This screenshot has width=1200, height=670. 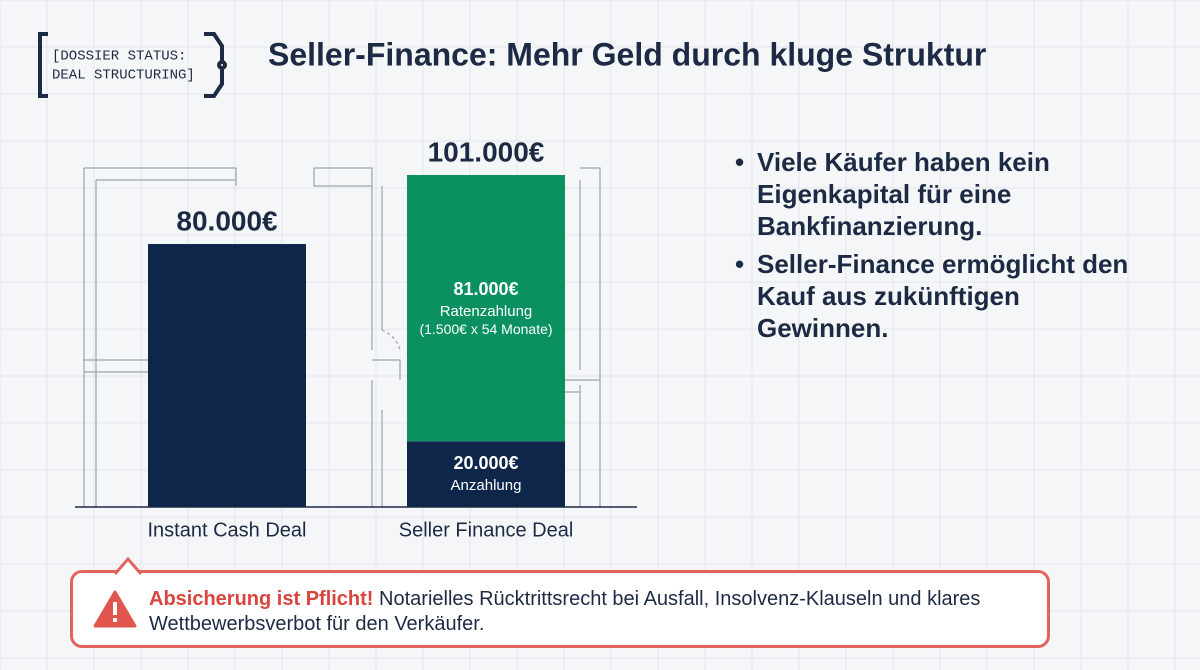 I want to click on badge, so click(x=132, y=65).